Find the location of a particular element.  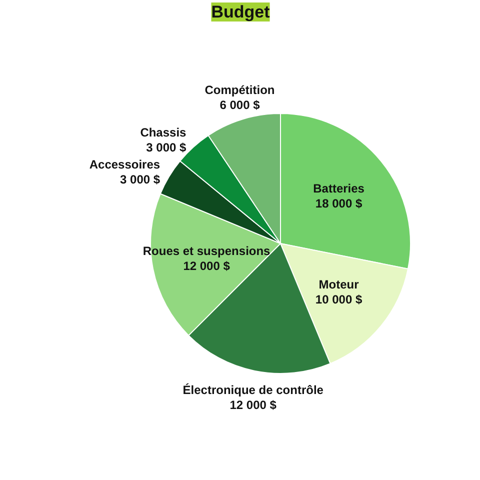

chart-title: Budget is located at coordinates (240, 12).